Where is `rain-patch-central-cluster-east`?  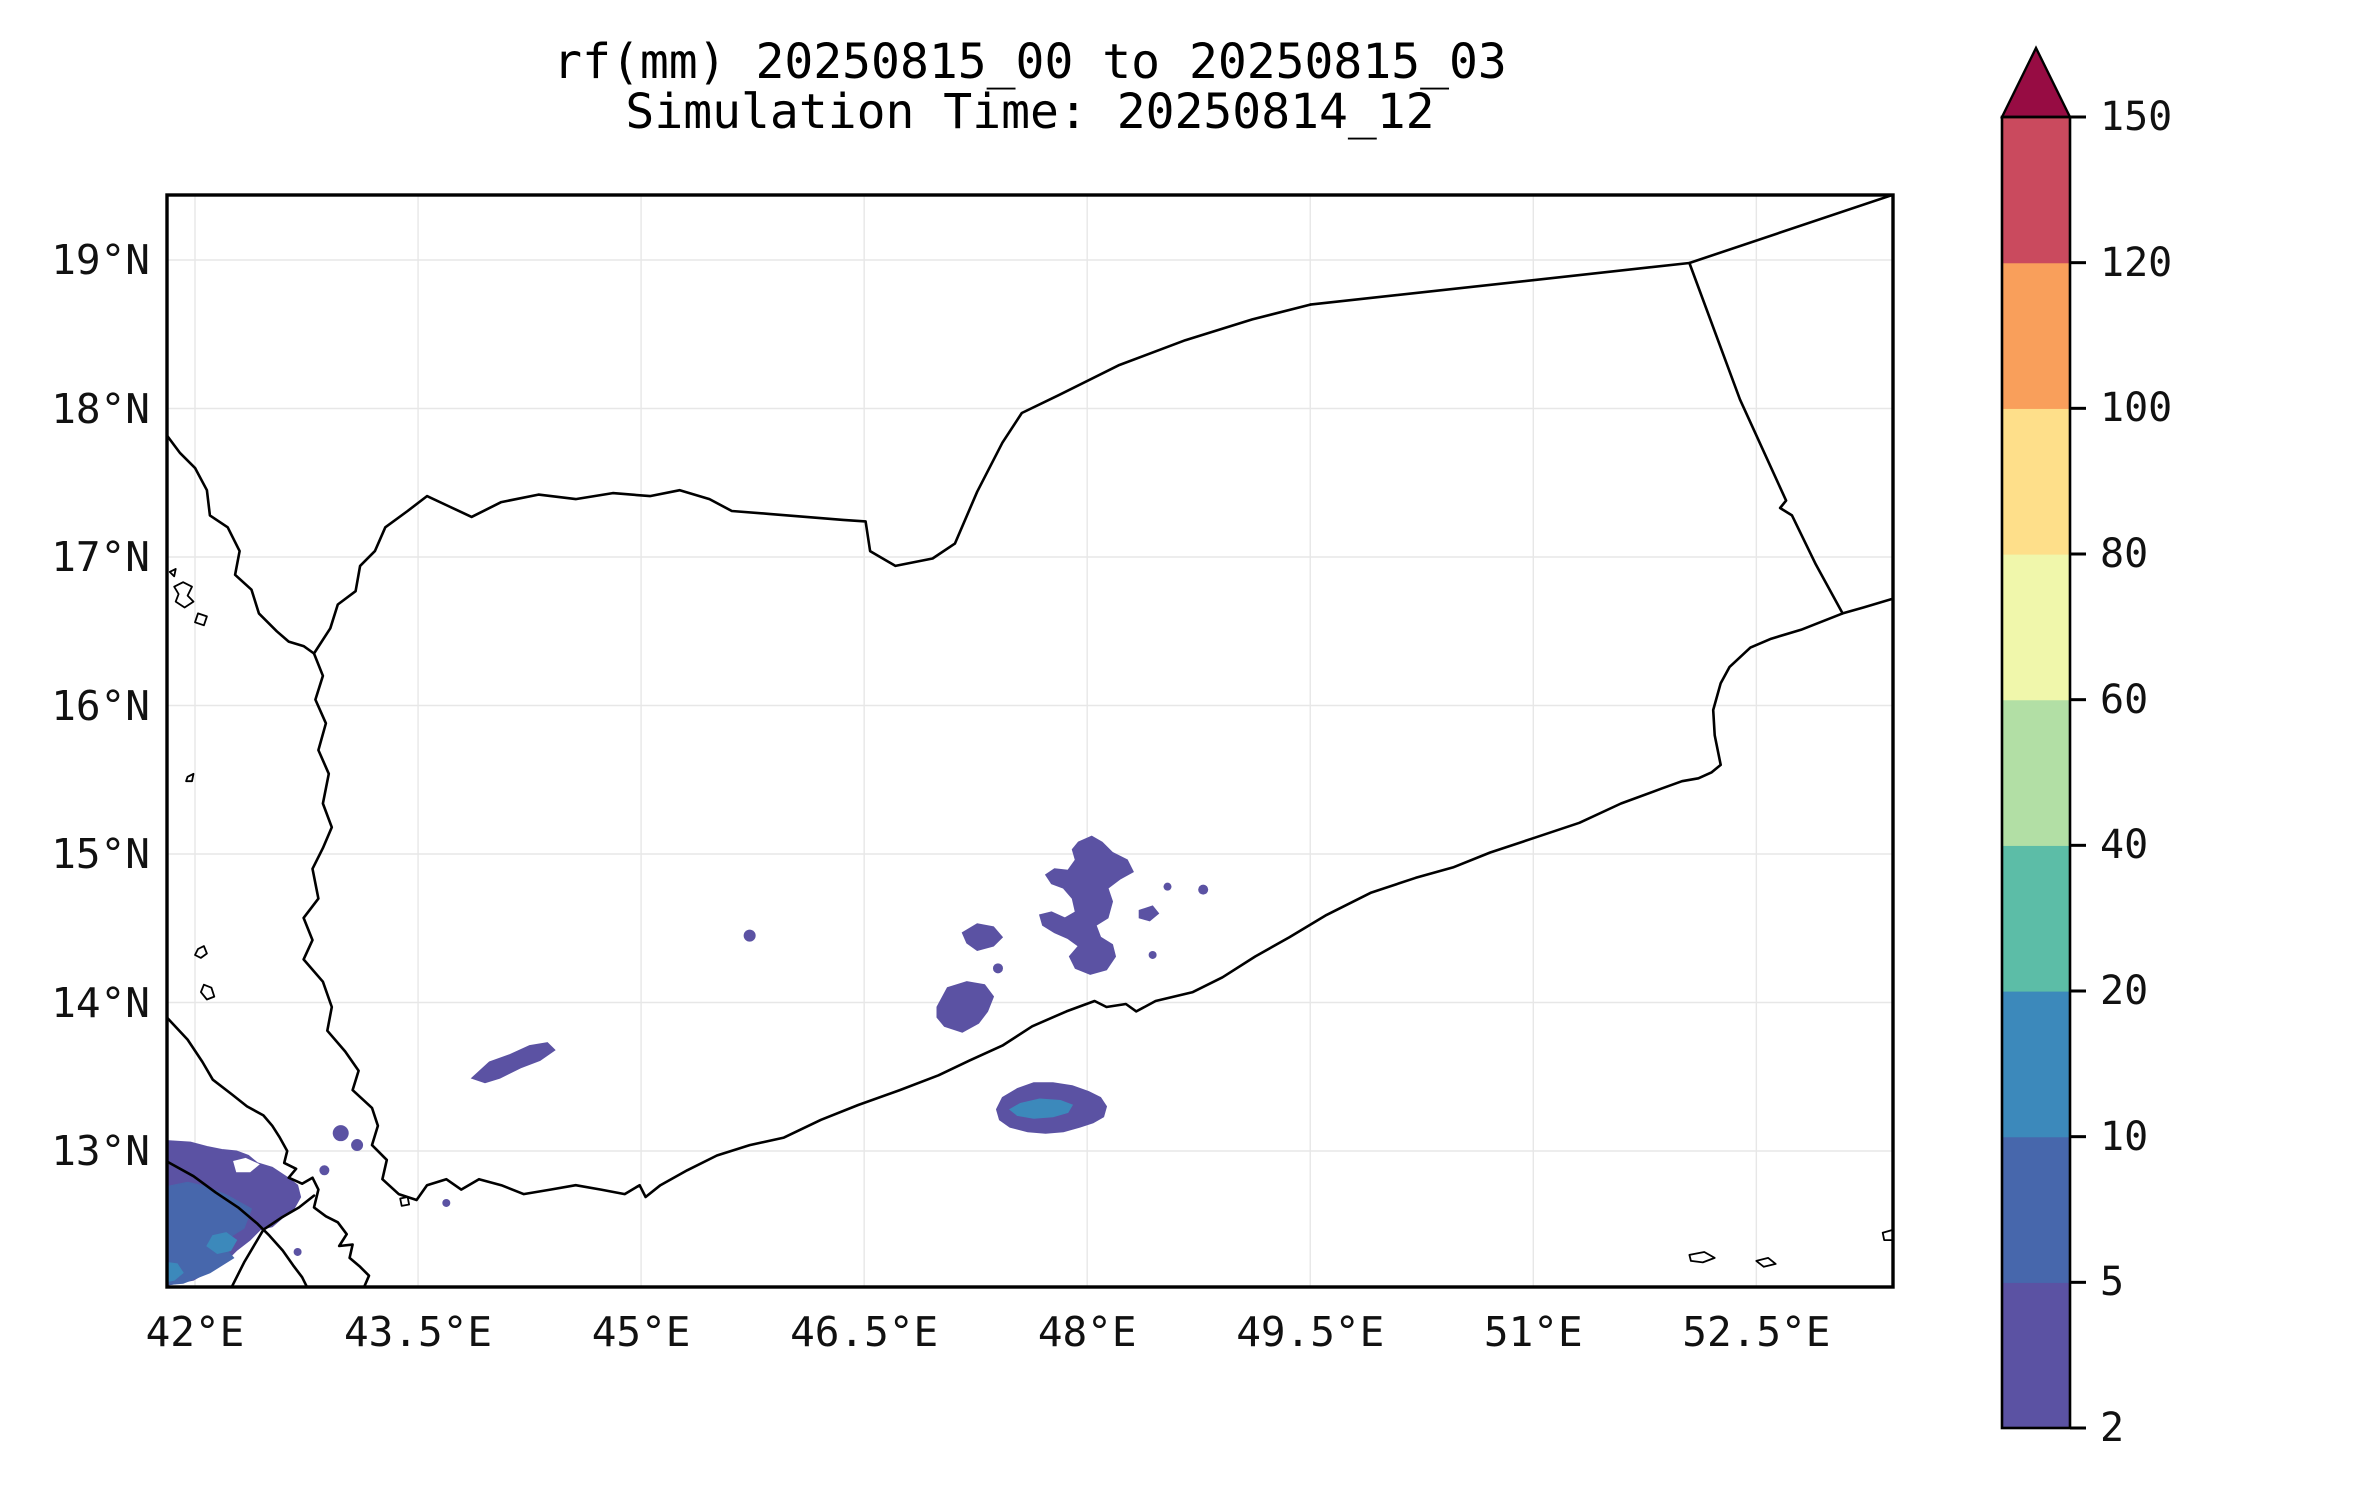 rain-patch-central-cluster-east is located at coordinates (1149, 913).